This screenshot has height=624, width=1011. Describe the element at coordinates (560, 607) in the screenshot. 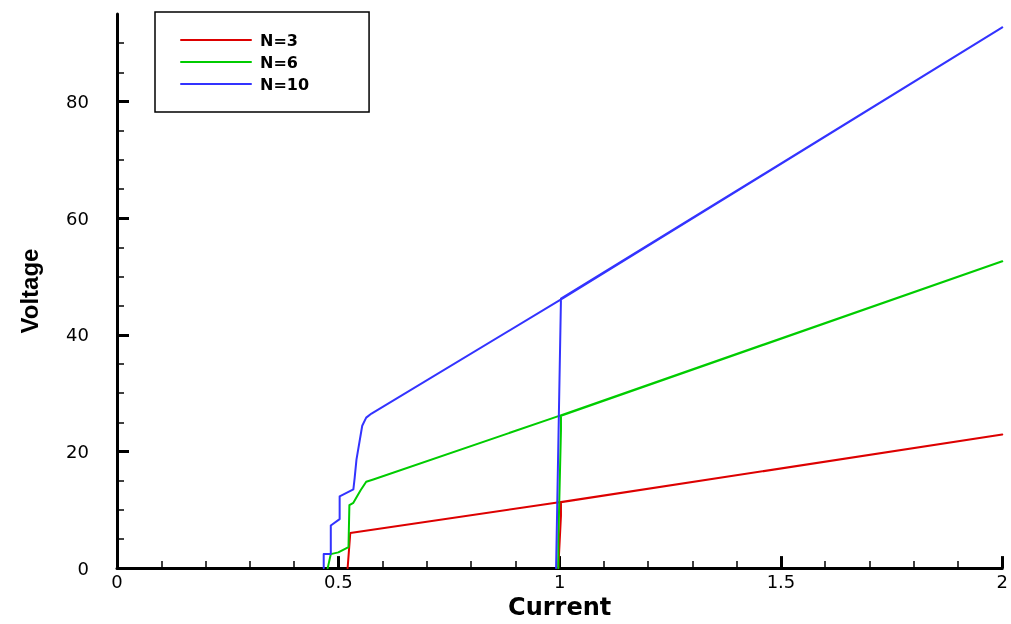

I see `x-axis-title: Current` at that location.